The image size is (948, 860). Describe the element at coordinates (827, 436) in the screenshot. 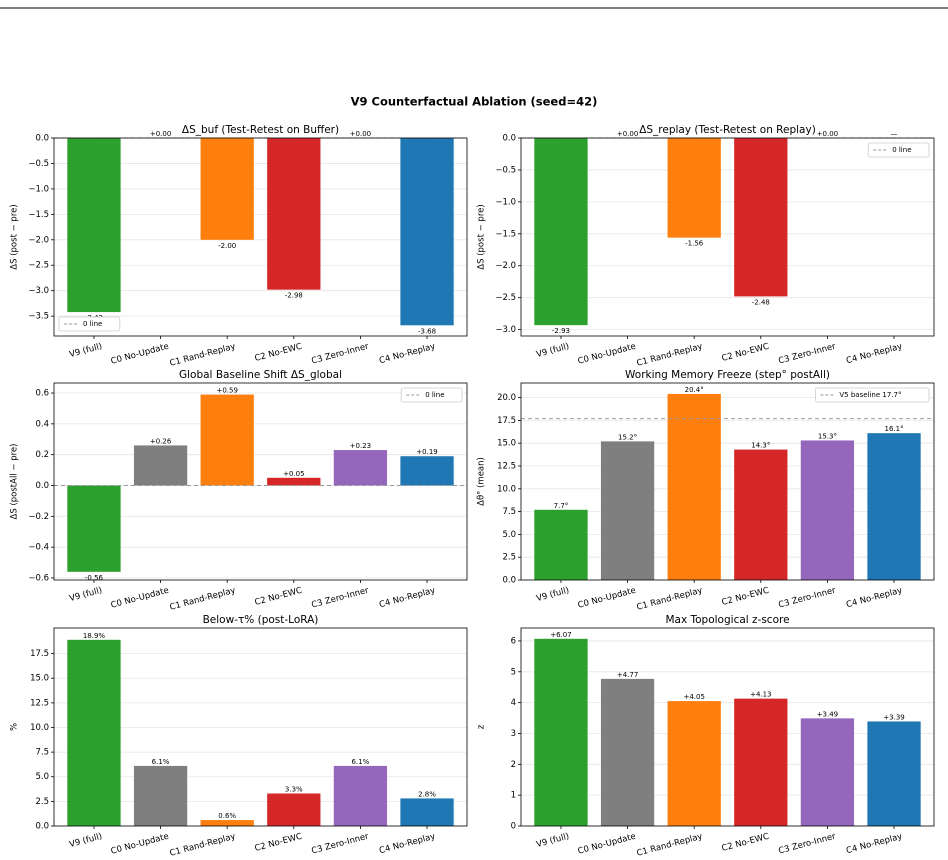

I see `value-label: 15.3°` at that location.